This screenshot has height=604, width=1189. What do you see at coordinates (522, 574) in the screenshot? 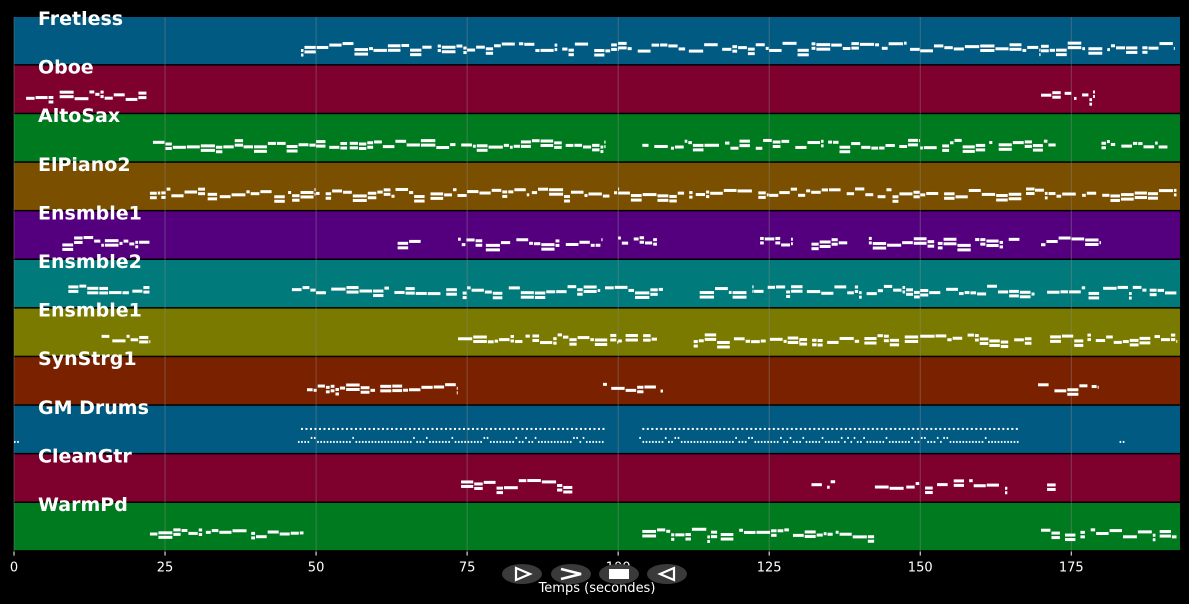
I see `play-button` at bounding box center [522, 574].